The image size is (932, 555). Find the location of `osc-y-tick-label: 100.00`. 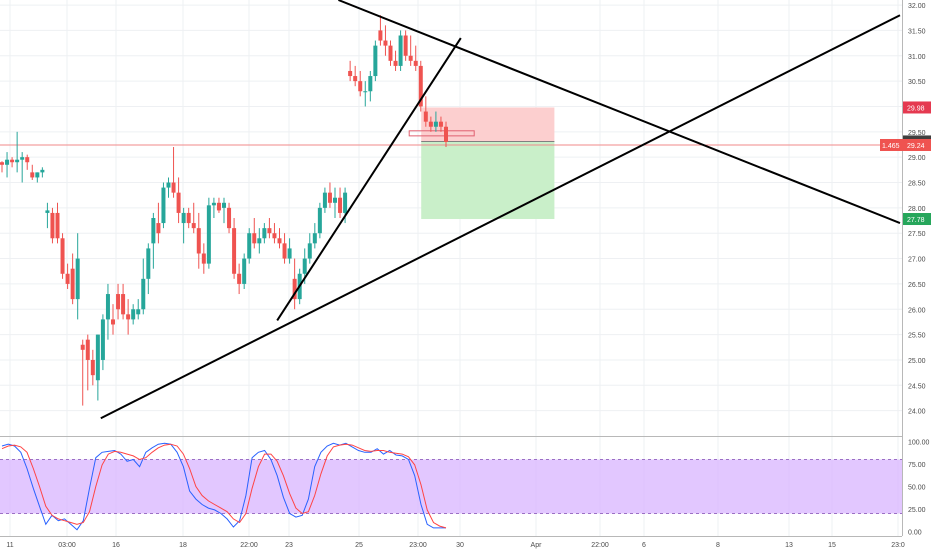

osc-y-tick-label: 100.00 is located at coordinates (919, 443).